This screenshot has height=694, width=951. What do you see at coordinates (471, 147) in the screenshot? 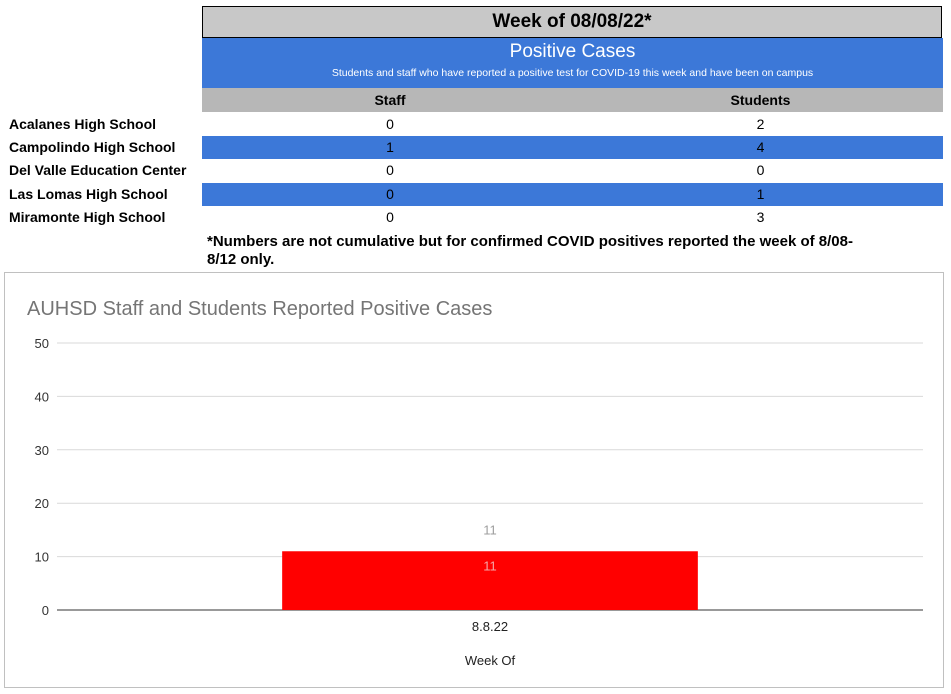
I see `table-row: Campolindo High School 1 4` at bounding box center [471, 147].